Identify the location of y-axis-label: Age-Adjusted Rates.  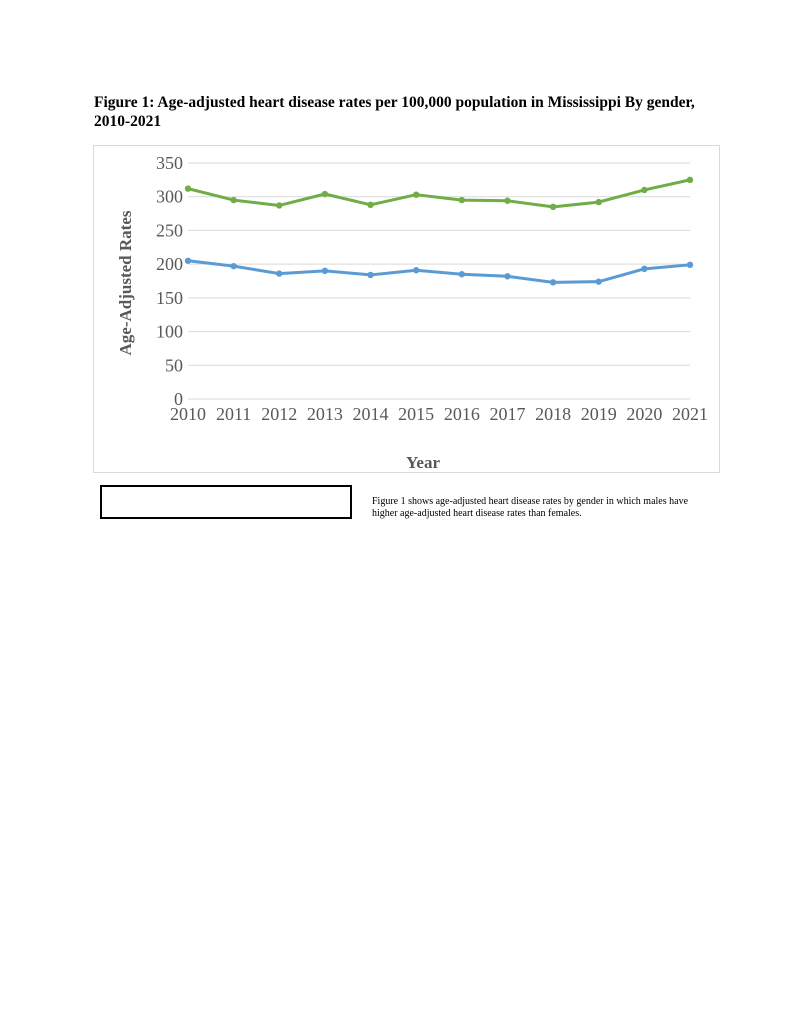
(125, 282).